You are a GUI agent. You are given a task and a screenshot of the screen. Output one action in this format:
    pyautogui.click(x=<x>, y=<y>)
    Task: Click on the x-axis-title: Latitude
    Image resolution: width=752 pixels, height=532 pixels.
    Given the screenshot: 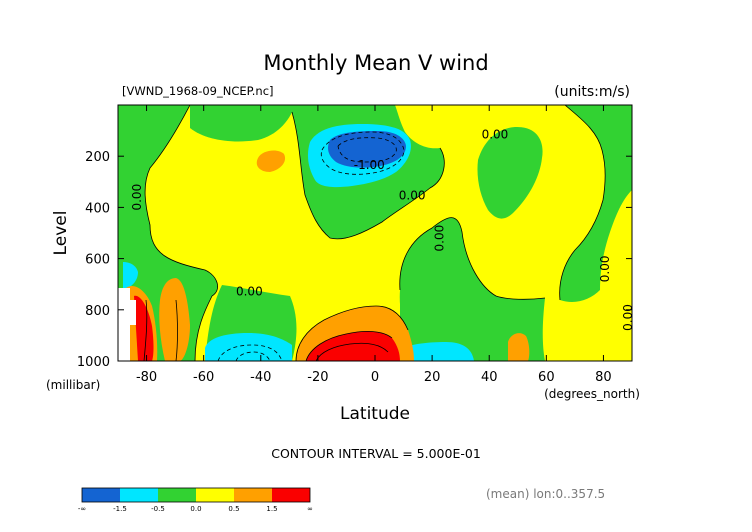 What is the action you would take?
    pyautogui.click(x=375, y=414)
    